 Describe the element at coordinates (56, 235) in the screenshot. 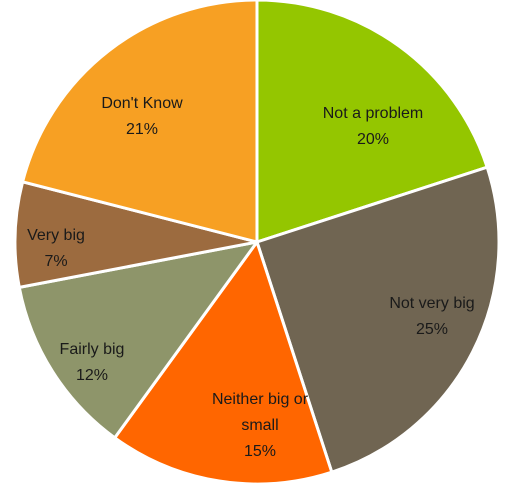

I see `slice-label: Very big` at that location.